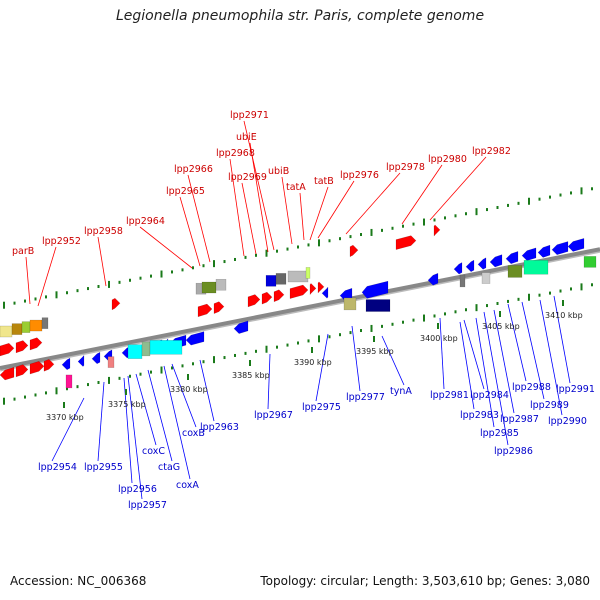 This screenshot has width=600, height=600. What do you see at coordinates (567, 421) in the screenshot?
I see `reverse-gene-label: lpp2990` at bounding box center [567, 421].